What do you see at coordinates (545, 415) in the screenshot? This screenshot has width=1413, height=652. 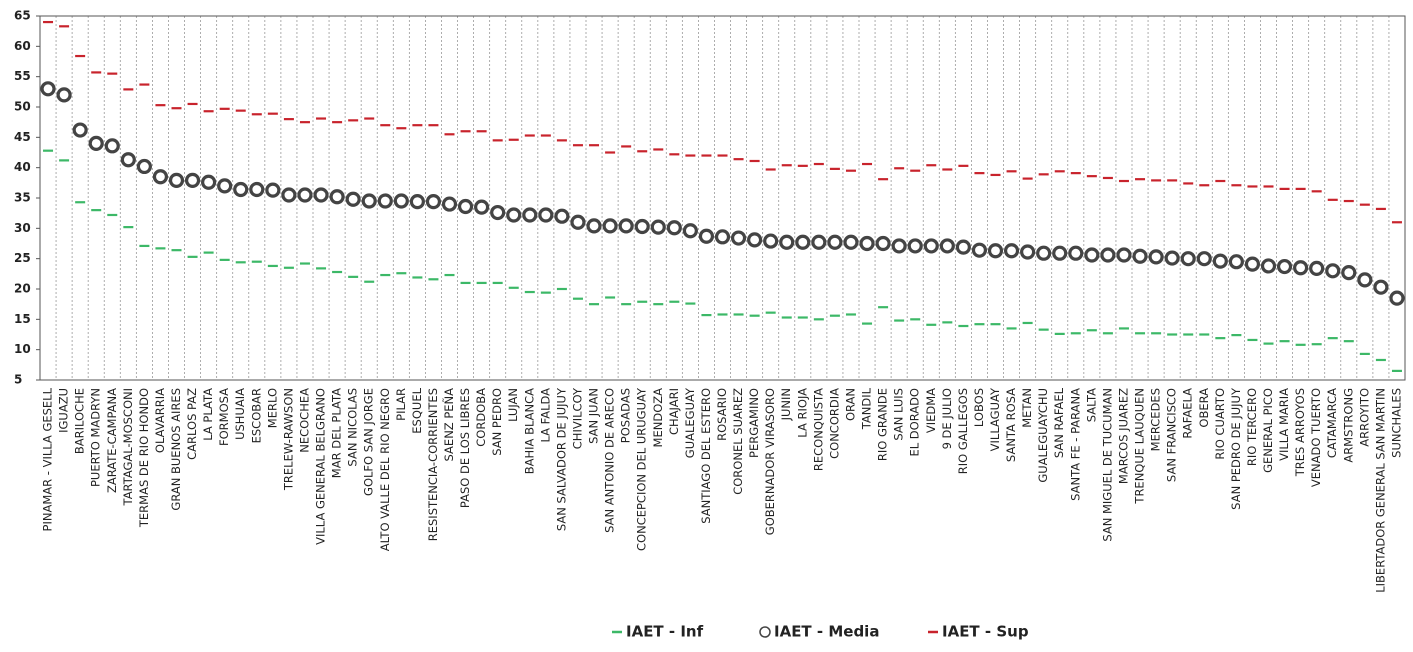 I see `x-tick-label: LA FALDA` at bounding box center [545, 415].